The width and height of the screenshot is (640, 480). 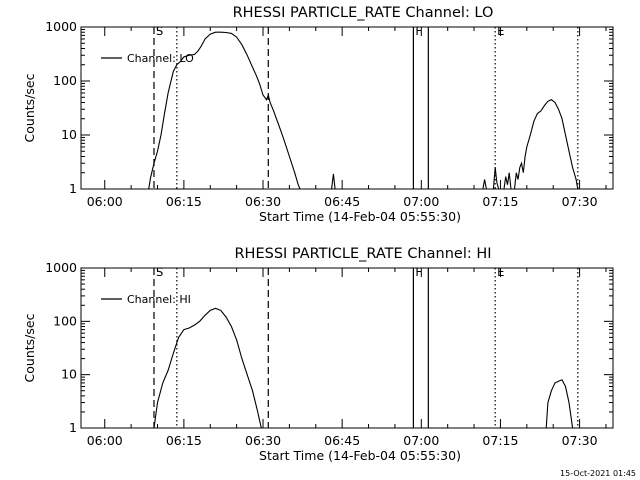 I want to click on legend-label: Channel: HI, so click(x=159, y=299).